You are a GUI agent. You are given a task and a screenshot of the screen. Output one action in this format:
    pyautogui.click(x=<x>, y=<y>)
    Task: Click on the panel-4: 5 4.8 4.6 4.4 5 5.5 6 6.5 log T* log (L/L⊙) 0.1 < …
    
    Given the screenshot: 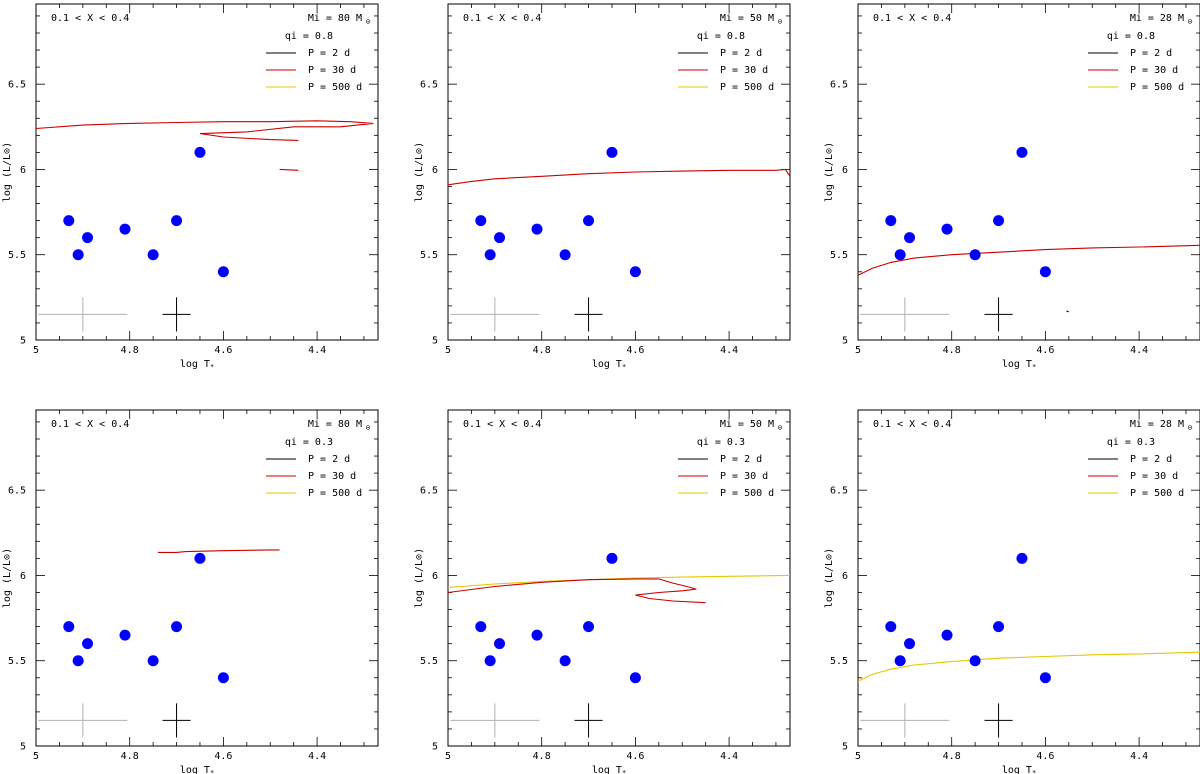 What is the action you would take?
    pyautogui.click(x=190, y=591)
    